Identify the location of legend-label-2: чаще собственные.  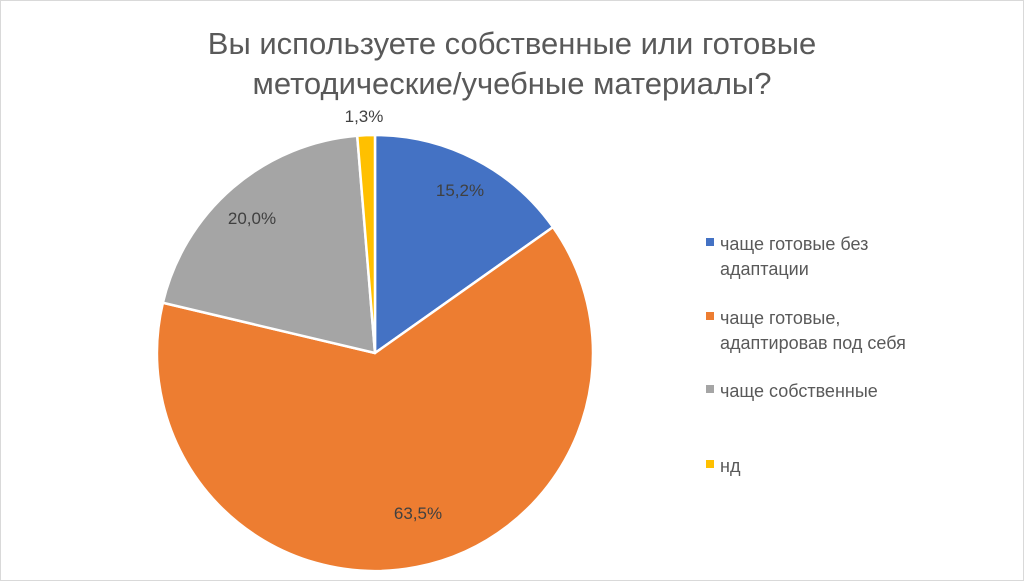
(860, 391).